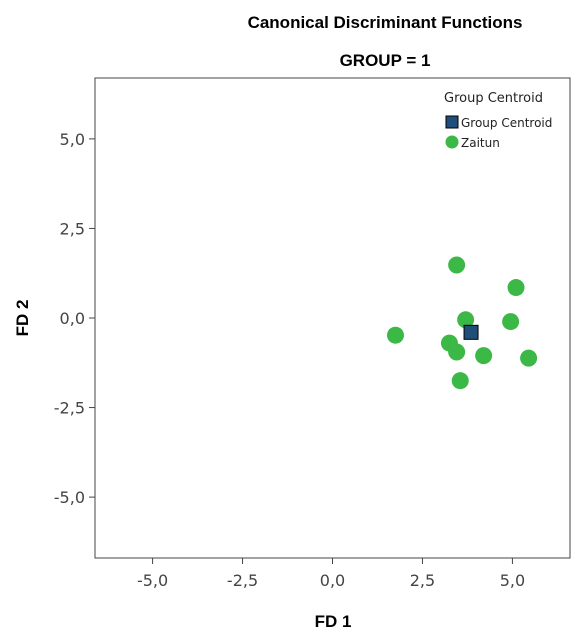  Describe the element at coordinates (22, 318) in the screenshot. I see `y-axis-title: FD 2` at that location.